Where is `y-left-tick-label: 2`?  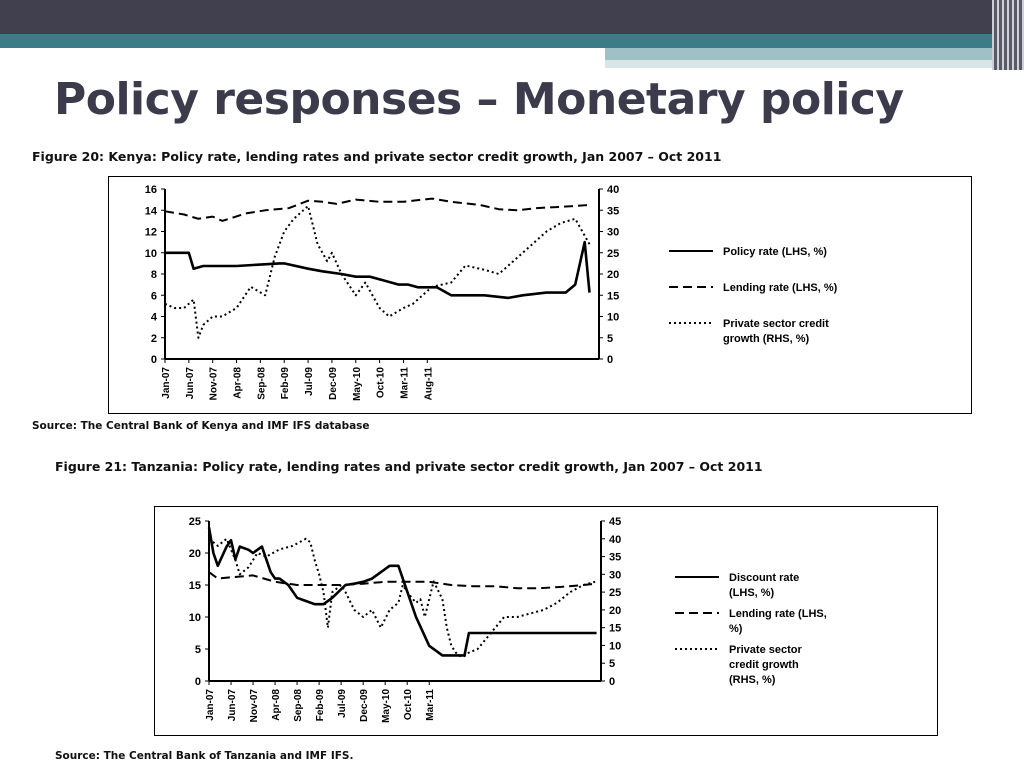 y-left-tick-label: 2 is located at coordinates (154, 339).